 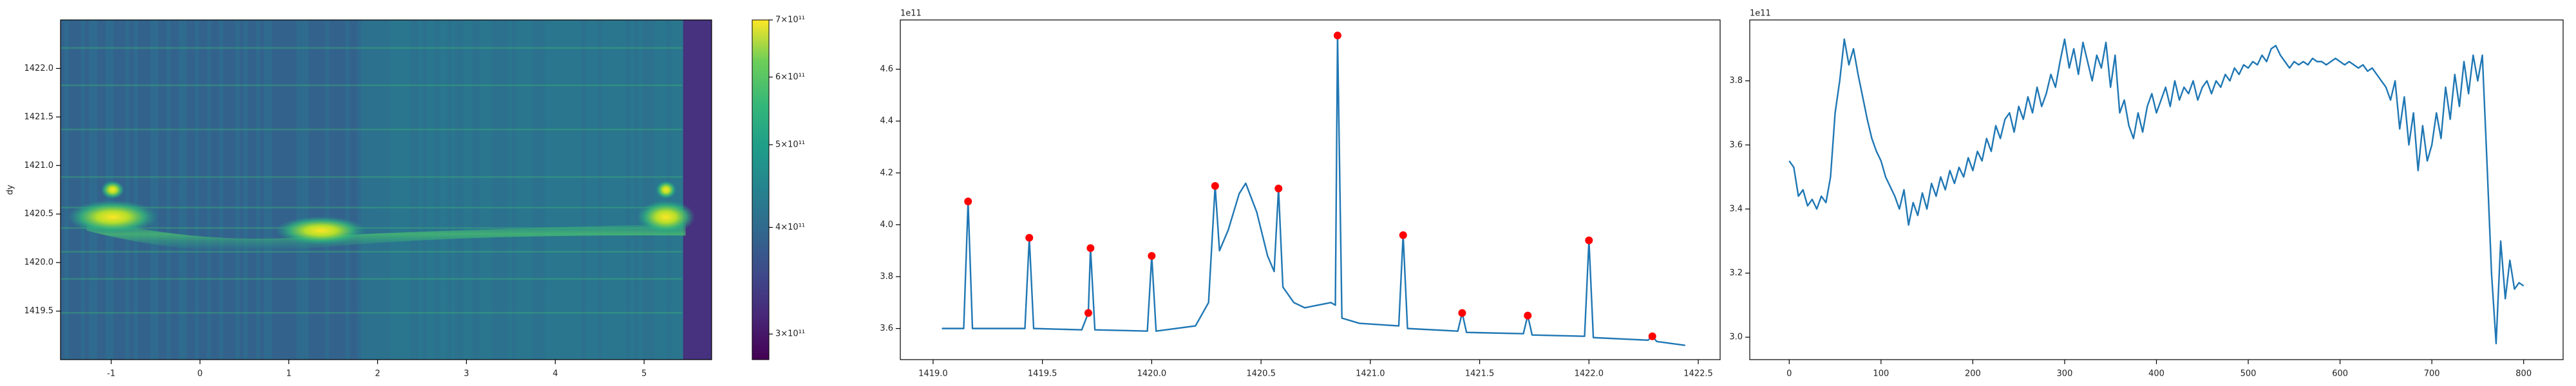 I want to click on colorbar-tick-label: 4×10¹¹, so click(x=790, y=227).